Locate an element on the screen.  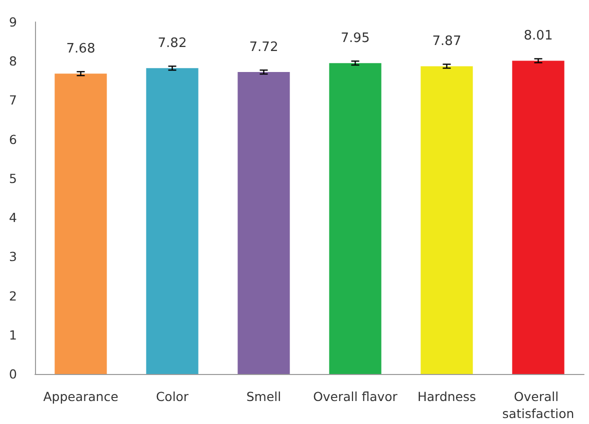
data-label: 8.01 is located at coordinates (538, 36).